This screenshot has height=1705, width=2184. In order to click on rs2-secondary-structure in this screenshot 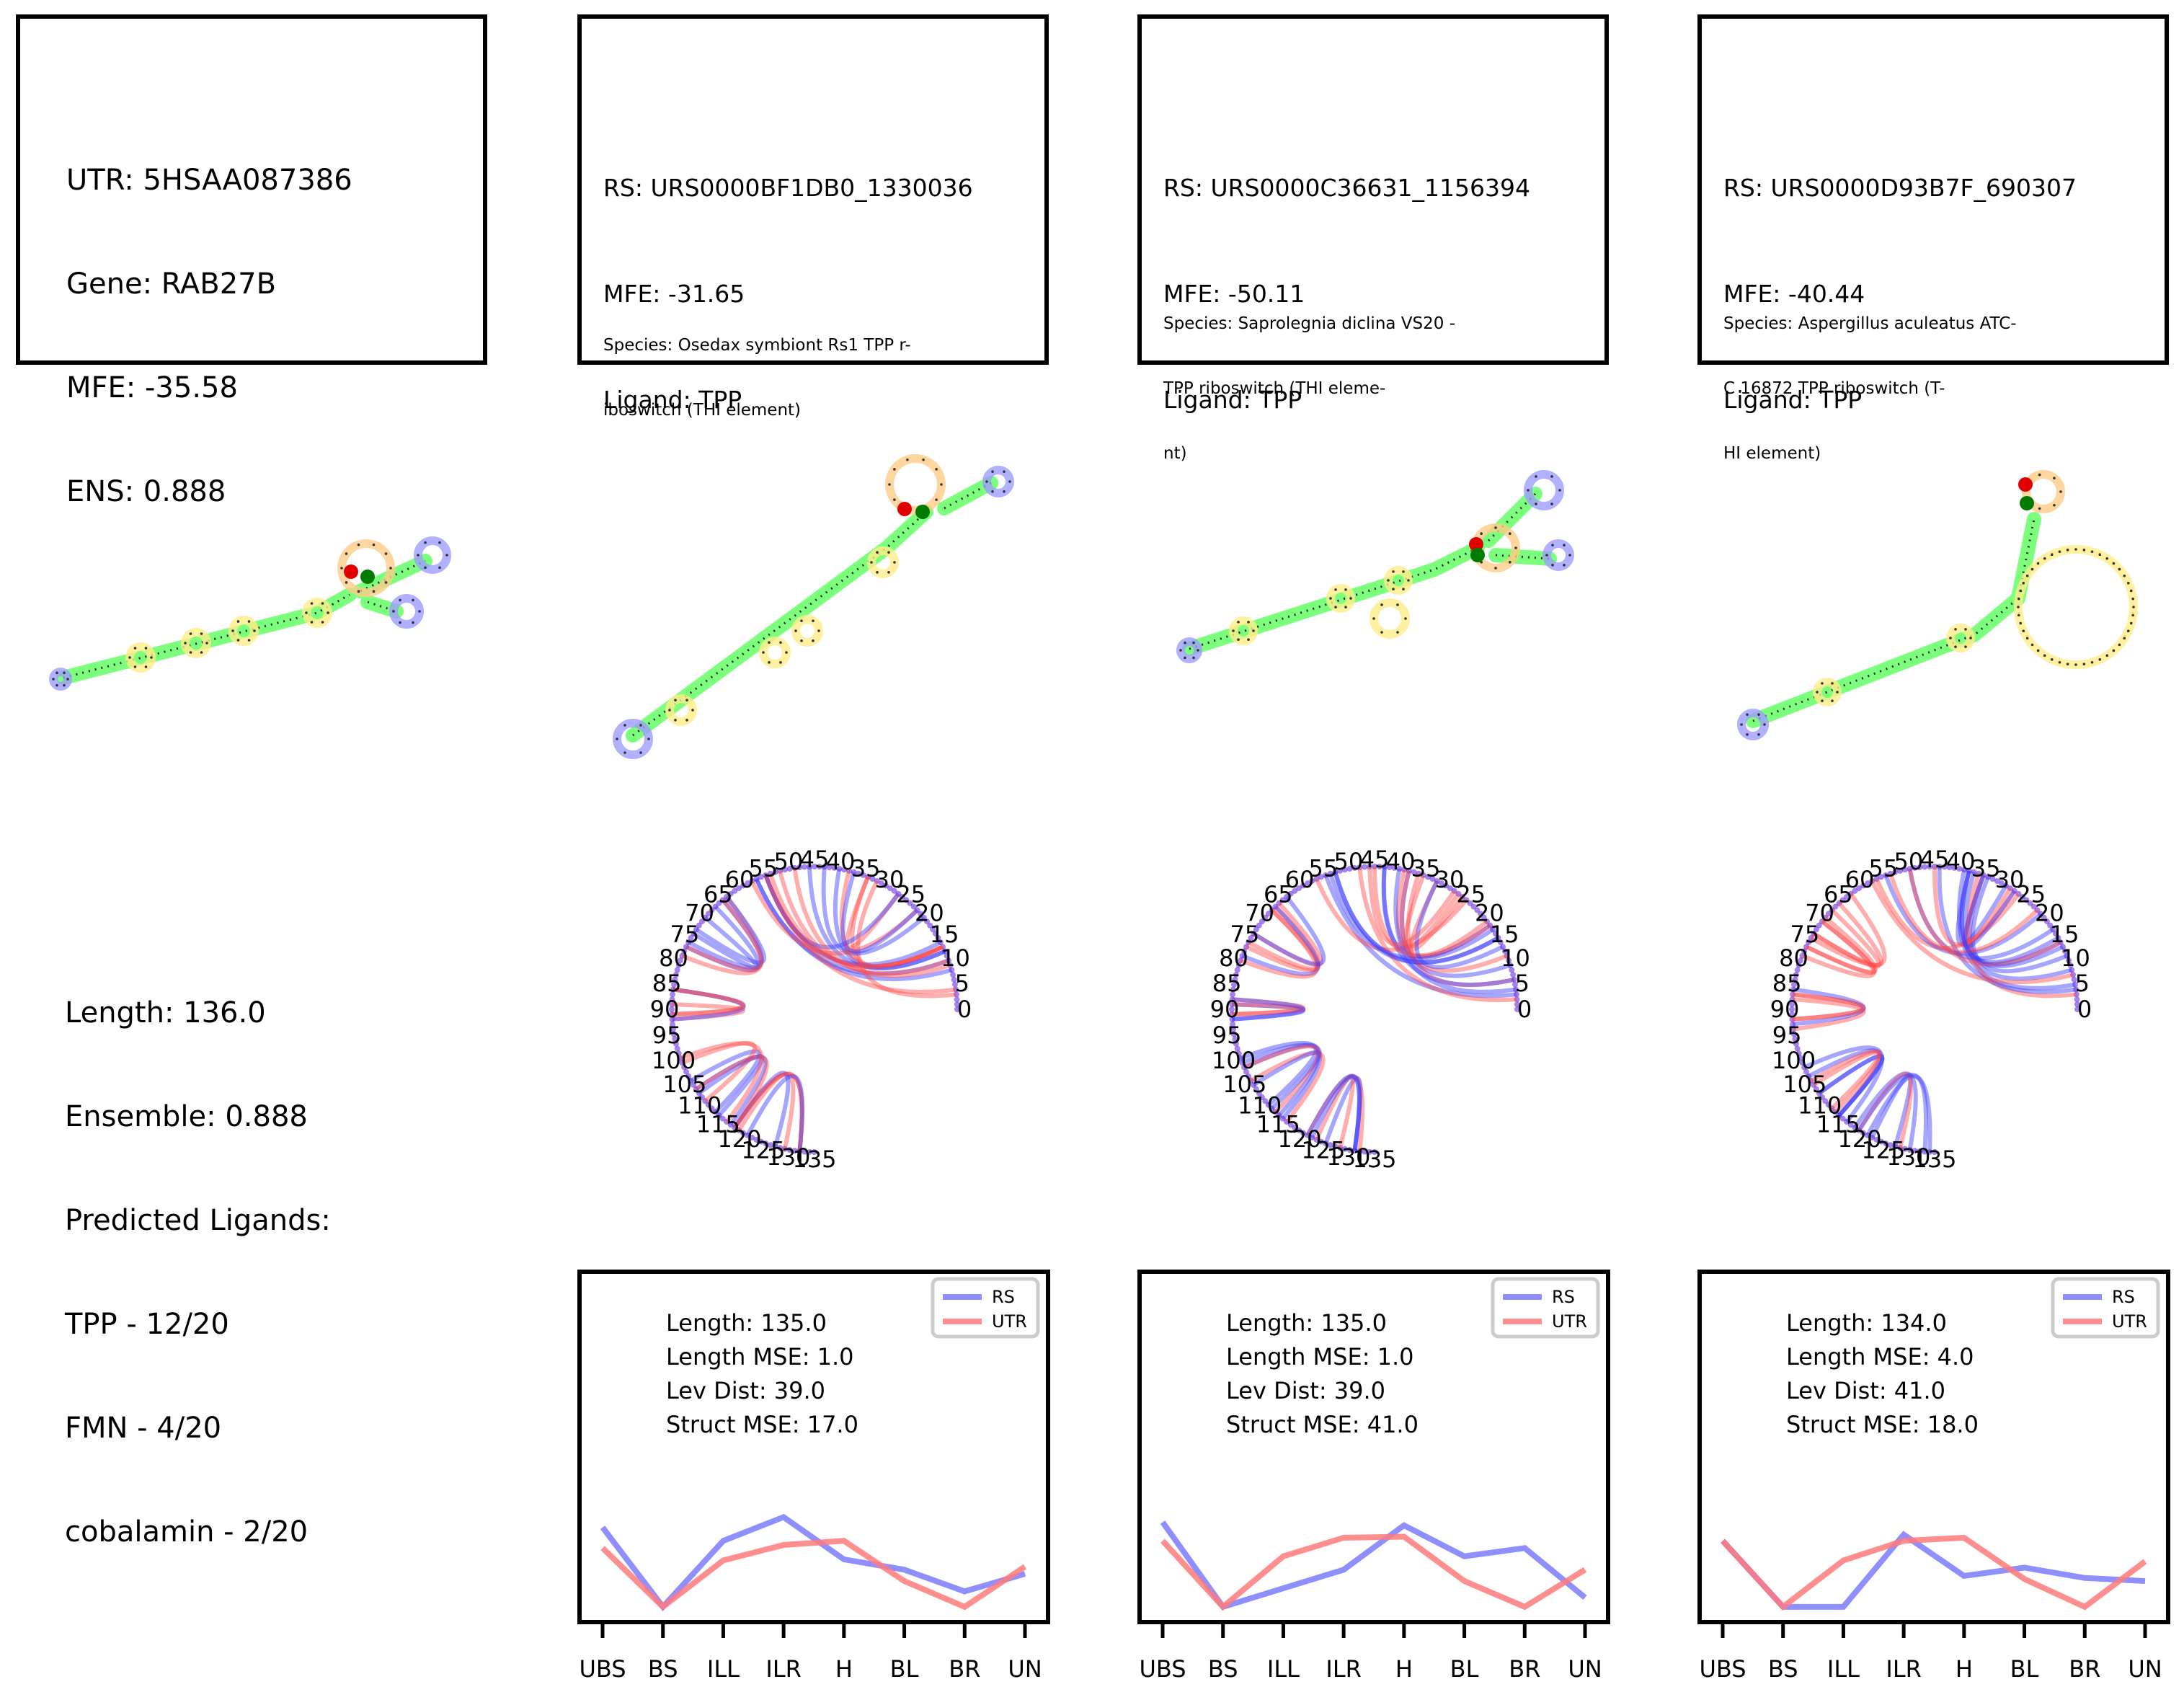, I will do `click(1375, 566)`.